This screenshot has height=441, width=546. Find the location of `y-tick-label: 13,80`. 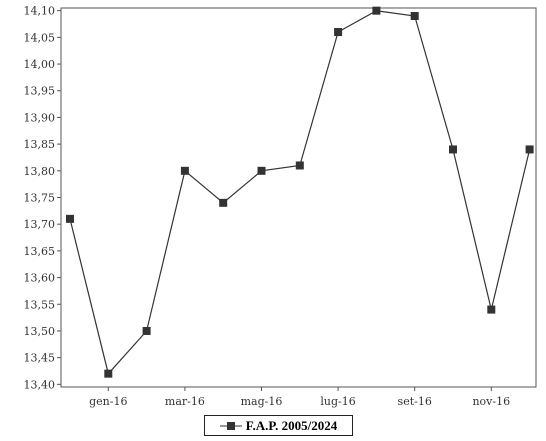

y-tick-label: 13,80 is located at coordinates (40, 171).